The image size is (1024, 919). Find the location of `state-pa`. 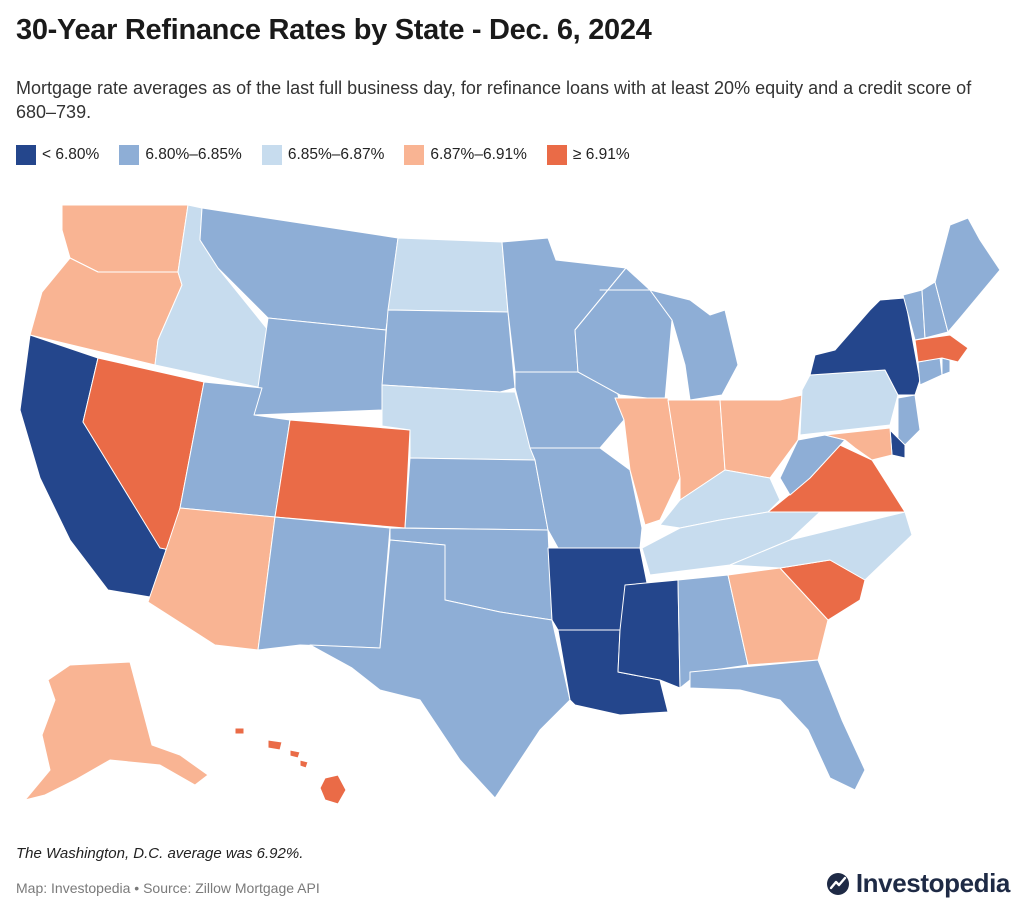

state-pa is located at coordinates (849, 402).